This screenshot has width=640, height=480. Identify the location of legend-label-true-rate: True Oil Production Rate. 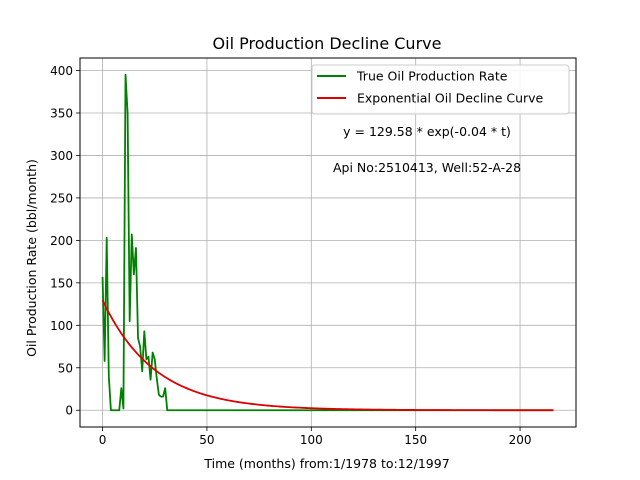
(432, 76).